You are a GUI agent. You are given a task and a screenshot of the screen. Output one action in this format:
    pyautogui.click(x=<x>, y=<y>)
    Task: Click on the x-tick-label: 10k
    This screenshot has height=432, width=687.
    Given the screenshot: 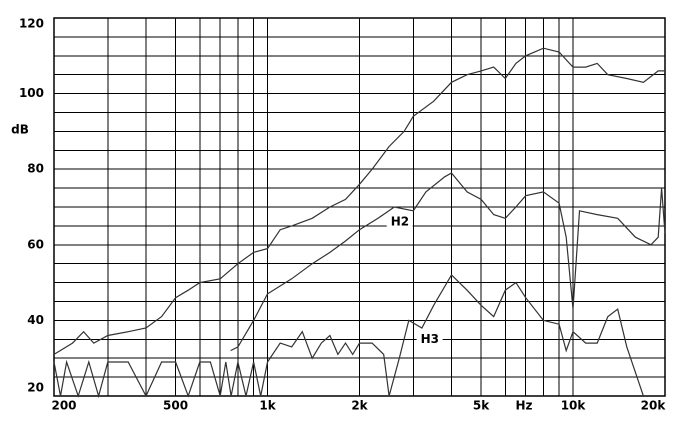 What is the action you would take?
    pyautogui.click(x=574, y=406)
    